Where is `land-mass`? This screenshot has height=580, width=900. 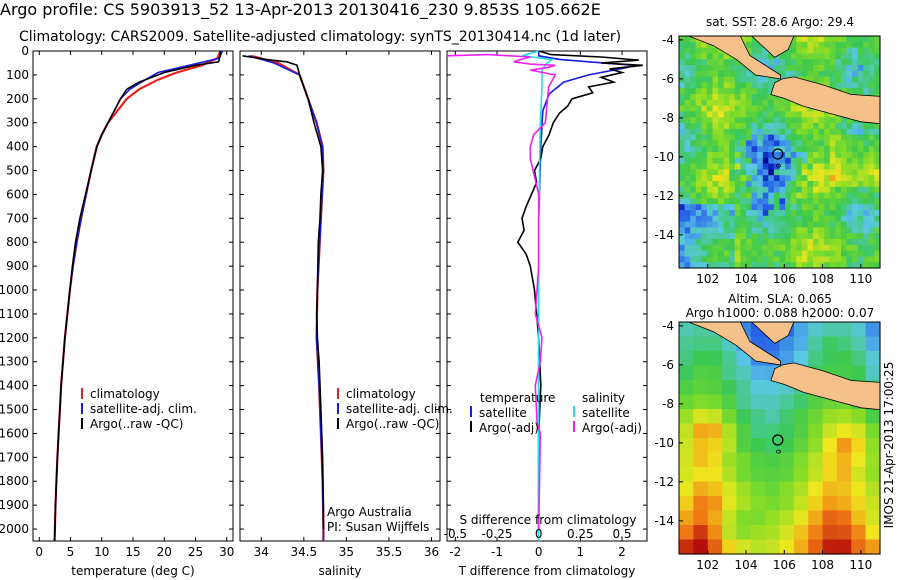
land-mass is located at coordinates (730, 57).